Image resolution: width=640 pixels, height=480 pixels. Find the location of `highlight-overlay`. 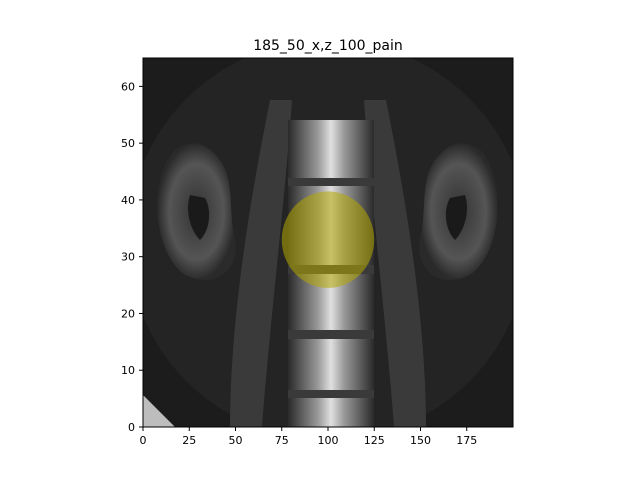

highlight-overlay is located at coordinates (328, 239).